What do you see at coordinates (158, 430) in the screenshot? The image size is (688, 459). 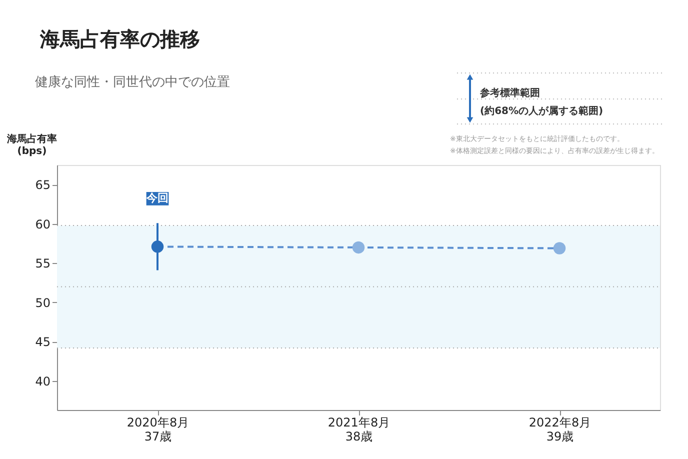 I see `x-tick-label: 2020年8月 37歳` at bounding box center [158, 430].